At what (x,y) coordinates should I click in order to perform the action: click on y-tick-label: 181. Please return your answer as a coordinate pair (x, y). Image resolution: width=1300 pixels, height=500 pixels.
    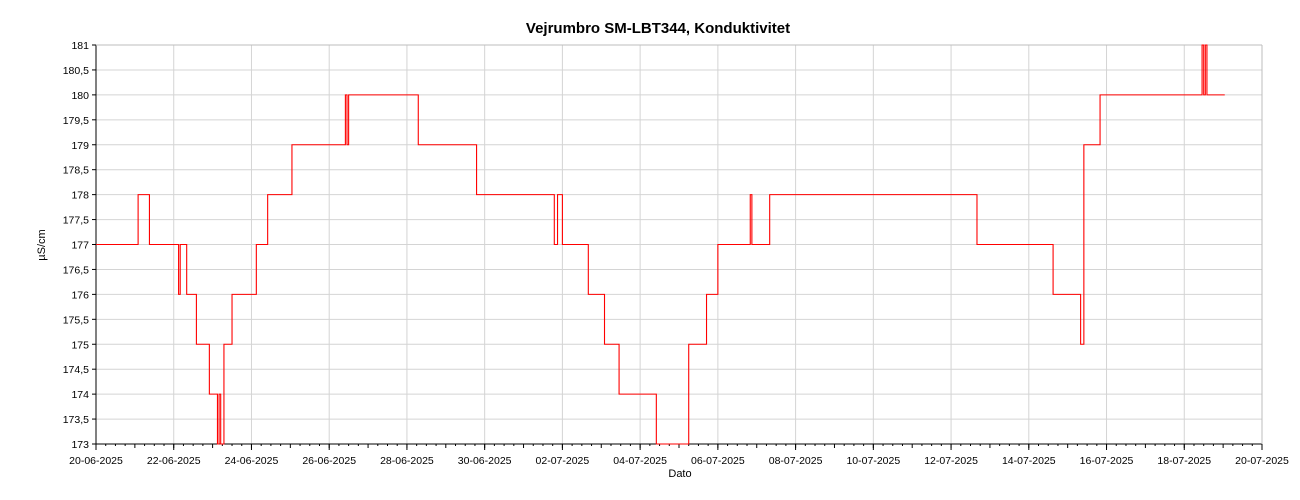
    Looking at the image, I should click on (80, 46).